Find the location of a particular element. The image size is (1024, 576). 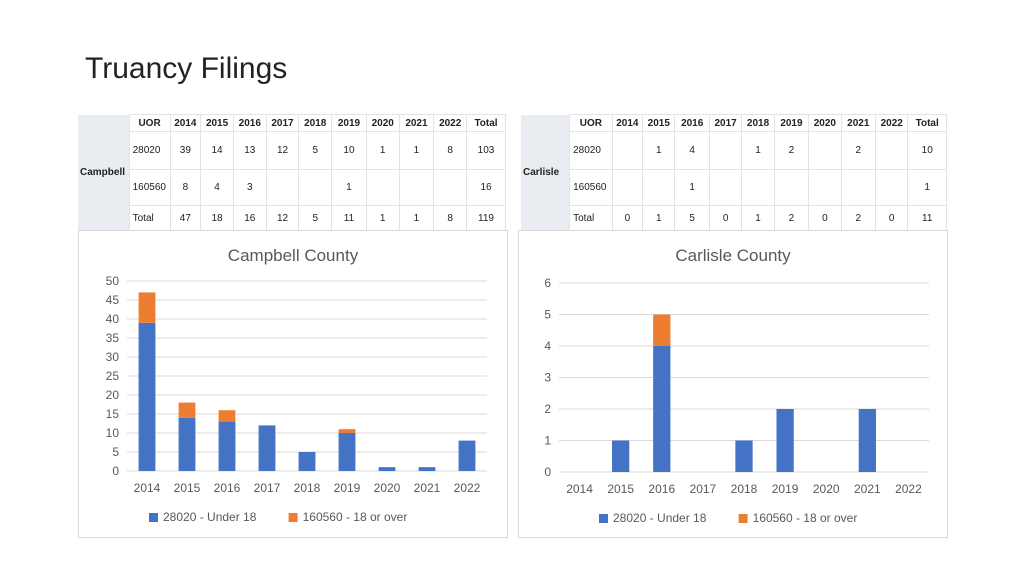

table-row: 28020 1 4 1 2 2 10 is located at coordinates (734, 150).